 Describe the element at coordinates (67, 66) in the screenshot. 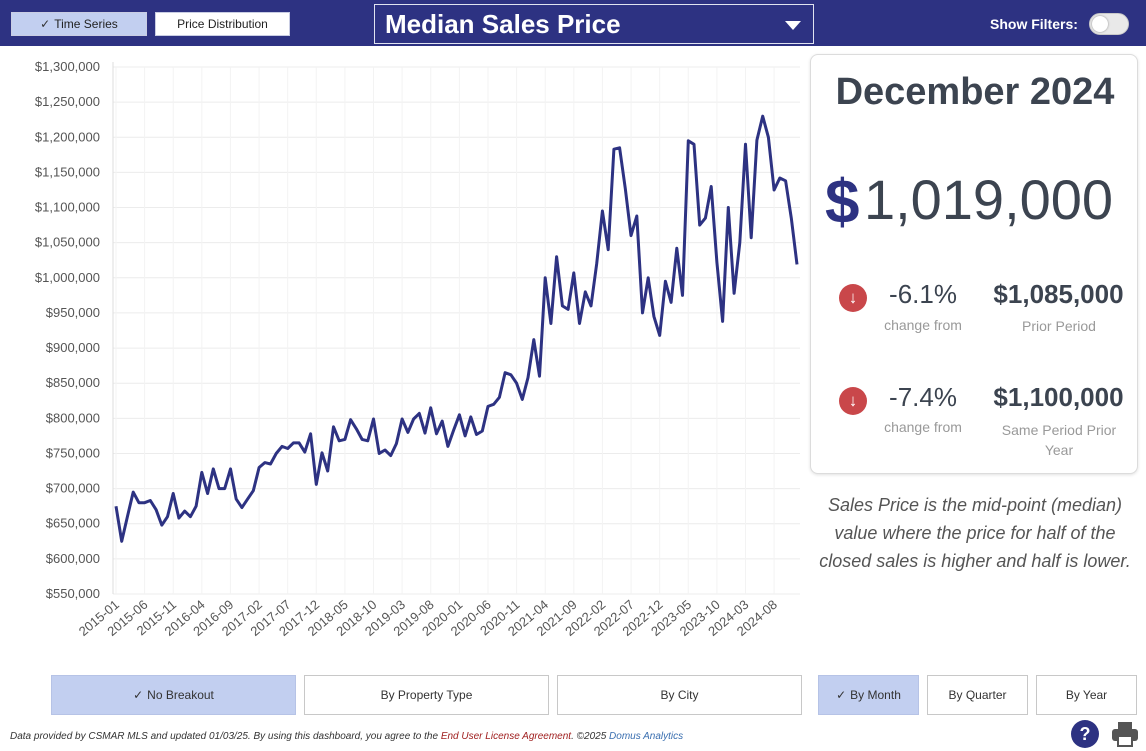

I see `y-tick-label: $1,300,000` at that location.